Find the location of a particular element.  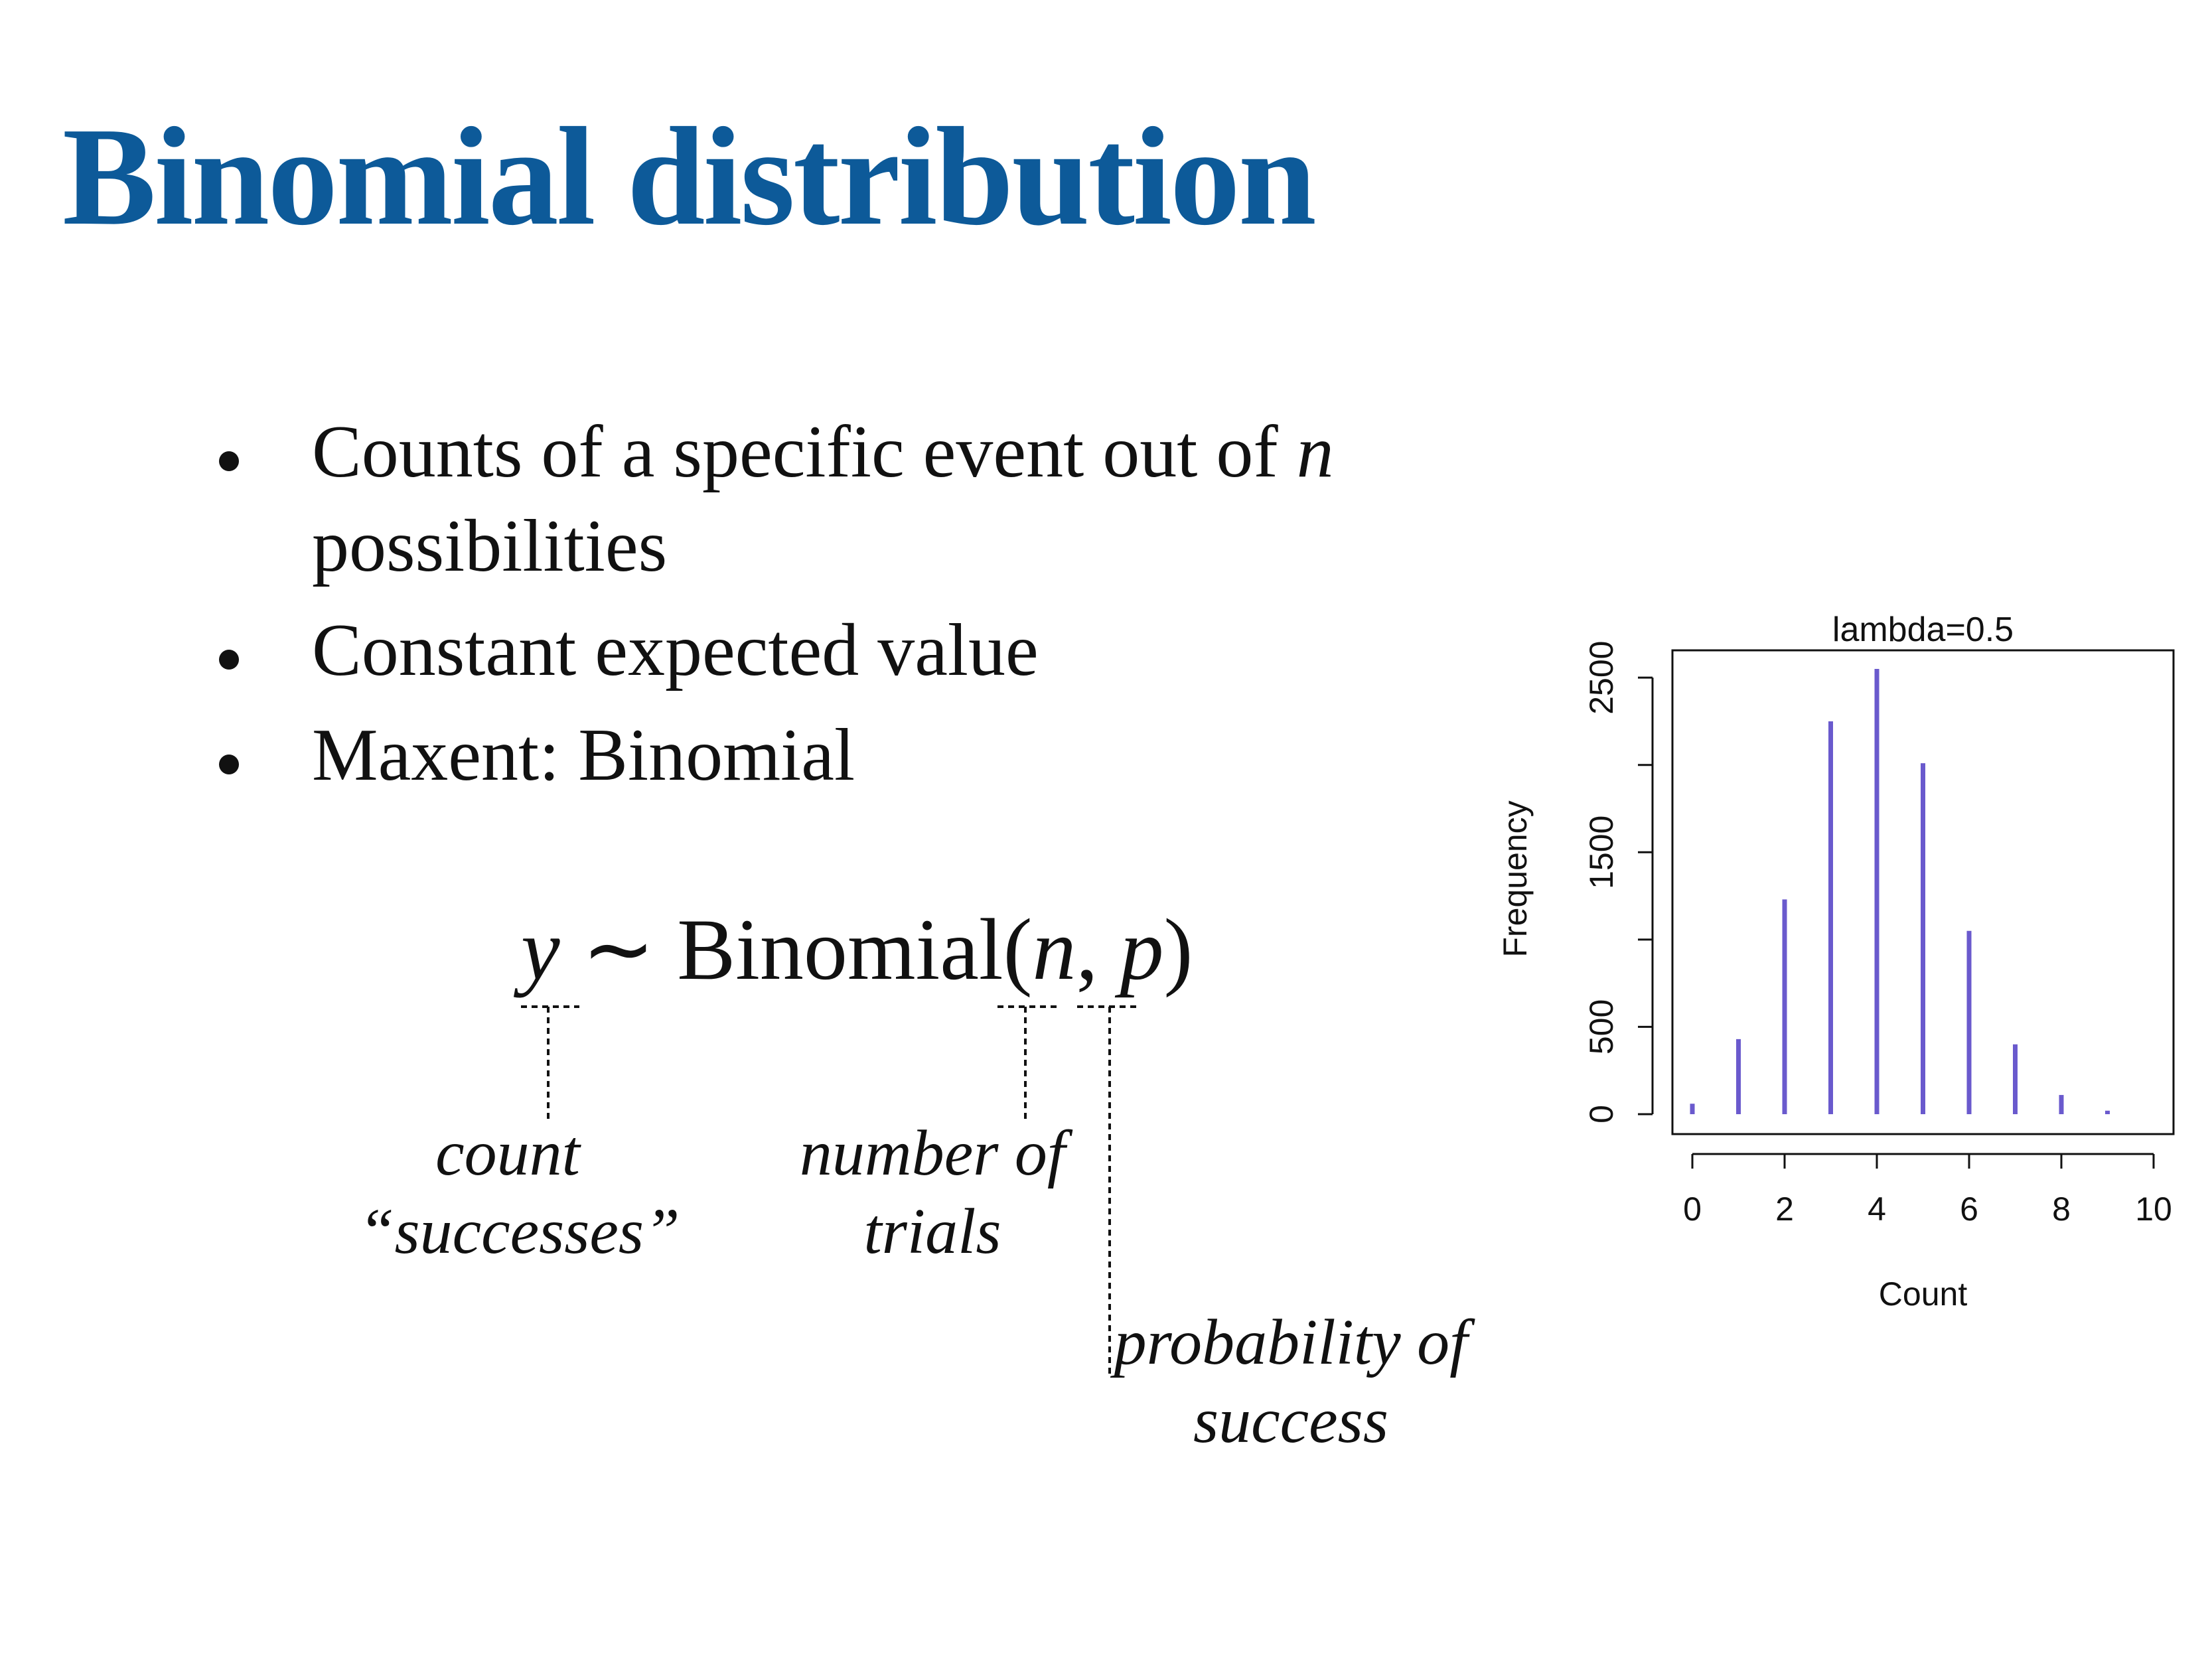

annotation-count-line2: “successes” is located at coordinates (519, 1231).